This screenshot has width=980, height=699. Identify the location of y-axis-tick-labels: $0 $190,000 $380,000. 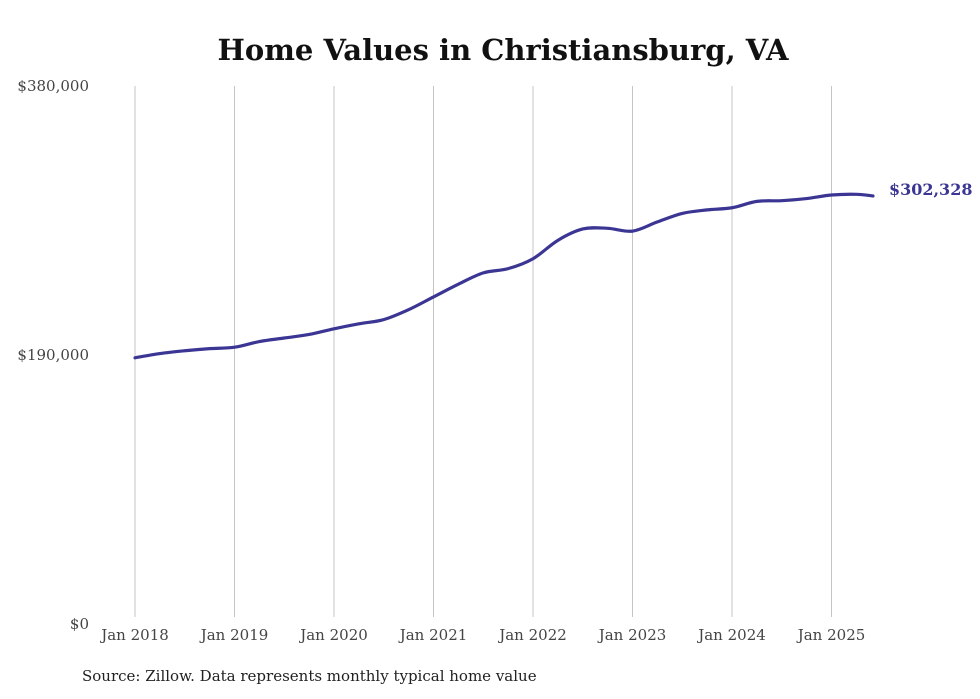
(53, 355).